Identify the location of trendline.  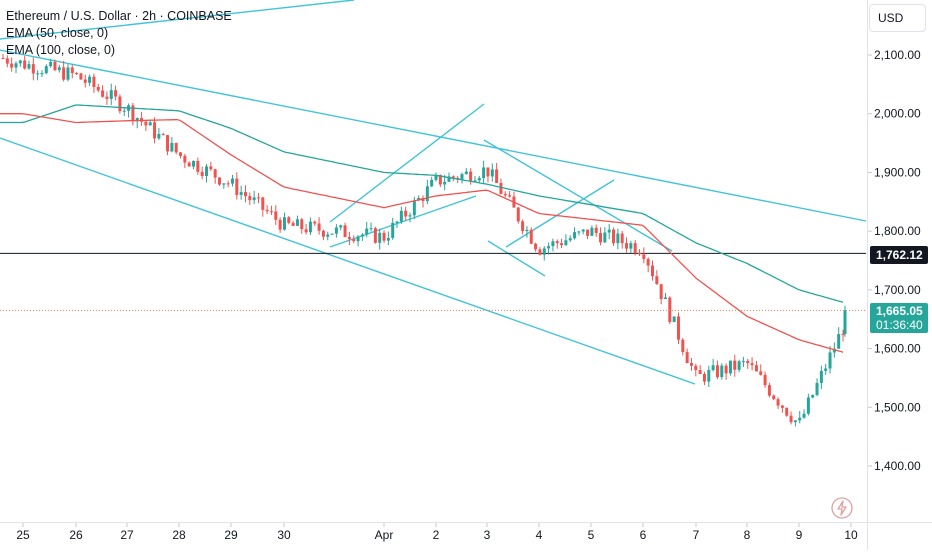
(177, 20).